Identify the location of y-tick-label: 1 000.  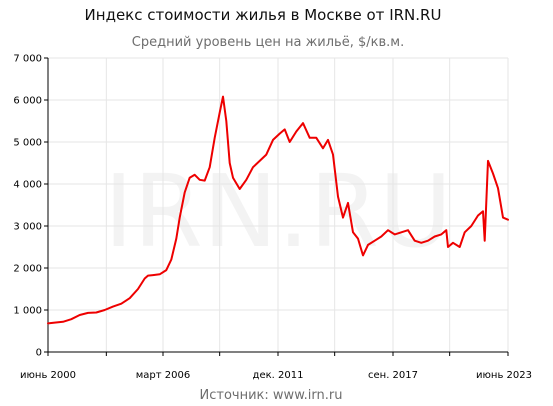
(27, 311).